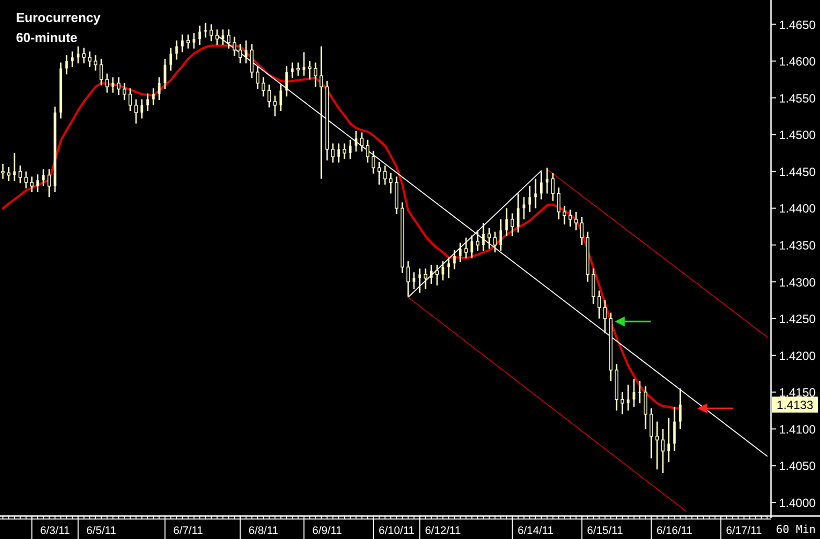  Describe the element at coordinates (674, 531) in the screenshot. I see `x-tick-label: 6/16/11` at that location.